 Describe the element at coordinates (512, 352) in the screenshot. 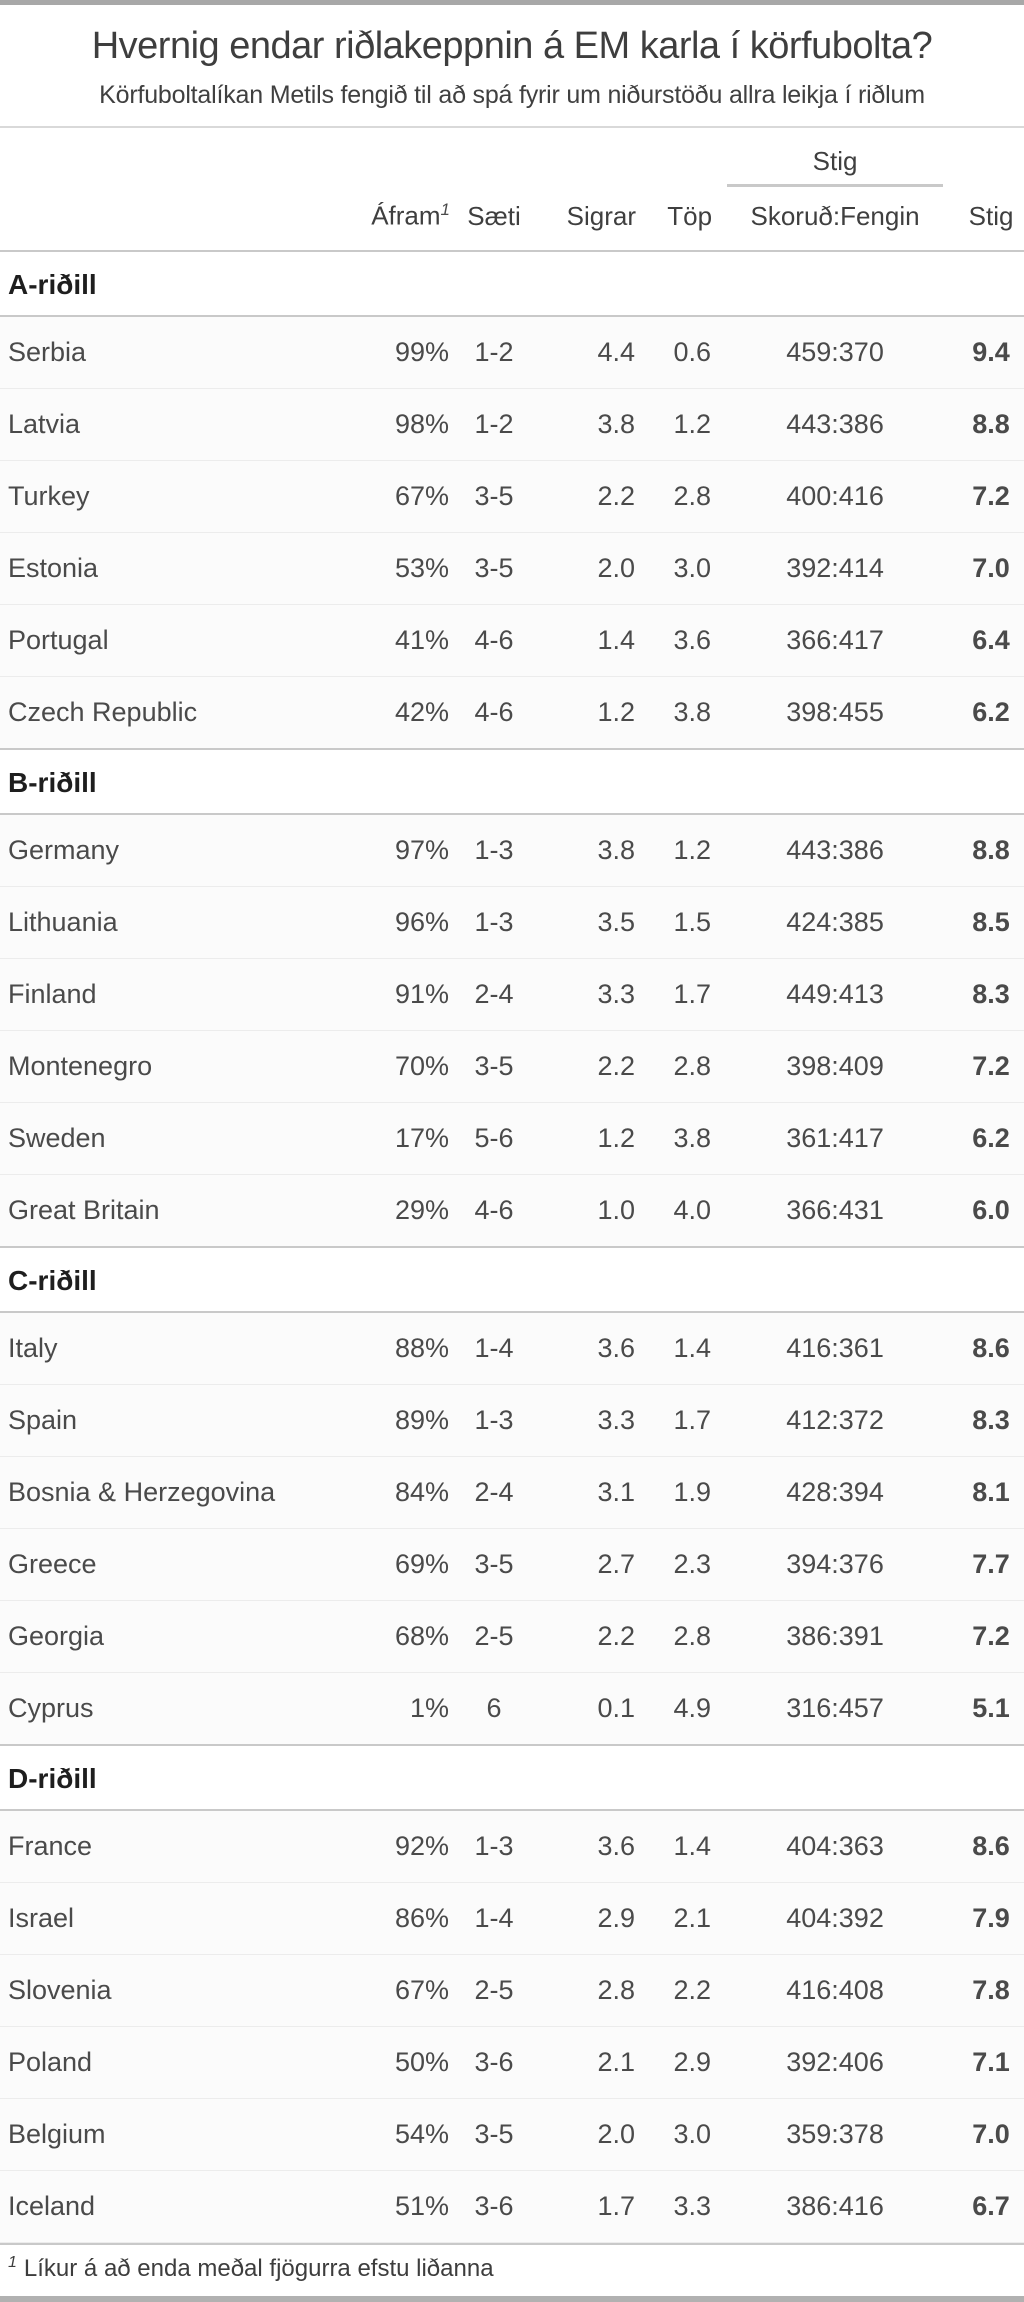

I see `team-row: Serbia 99% 1-2 4.4 0.6 459:370 9.4` at that location.